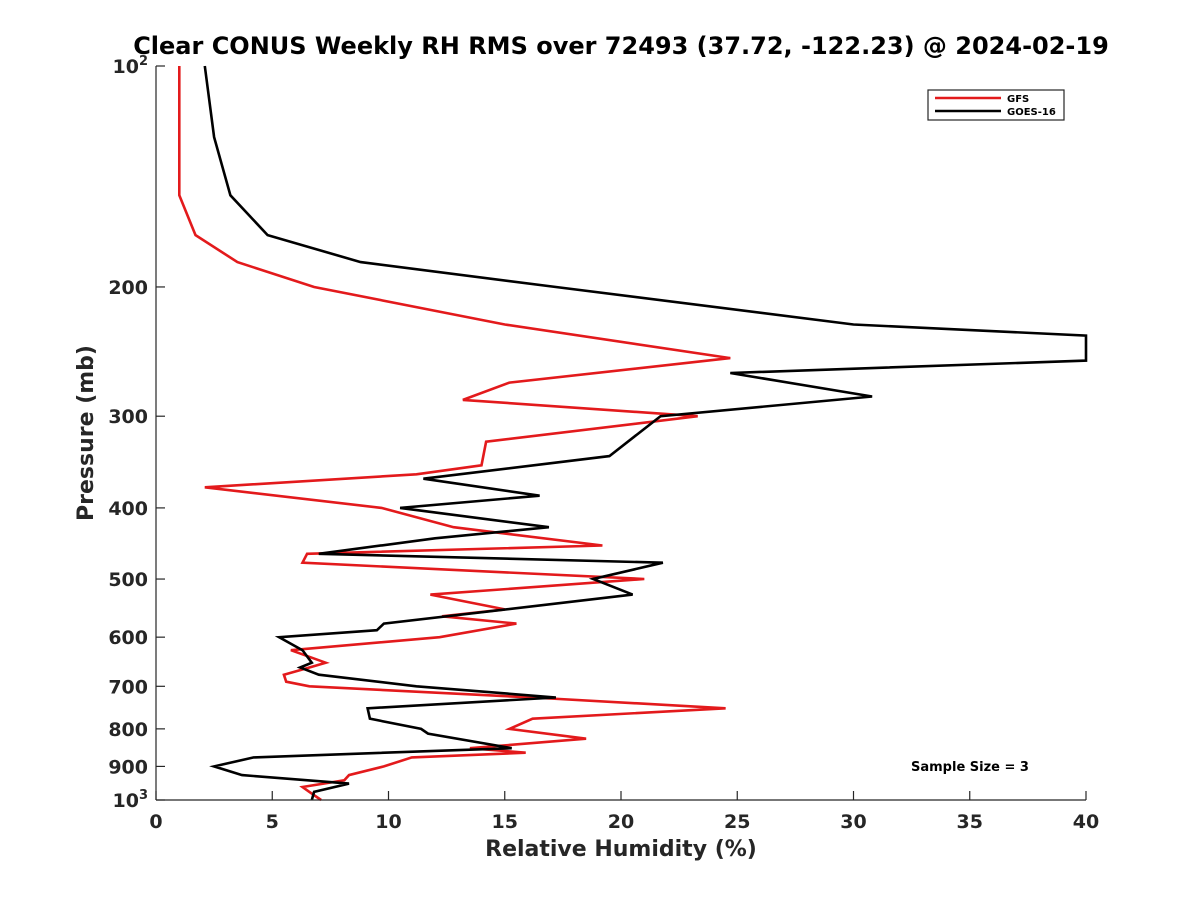  What do you see at coordinates (86, 433) in the screenshot?
I see `y-axis-label: Pressure (mb)` at bounding box center [86, 433].